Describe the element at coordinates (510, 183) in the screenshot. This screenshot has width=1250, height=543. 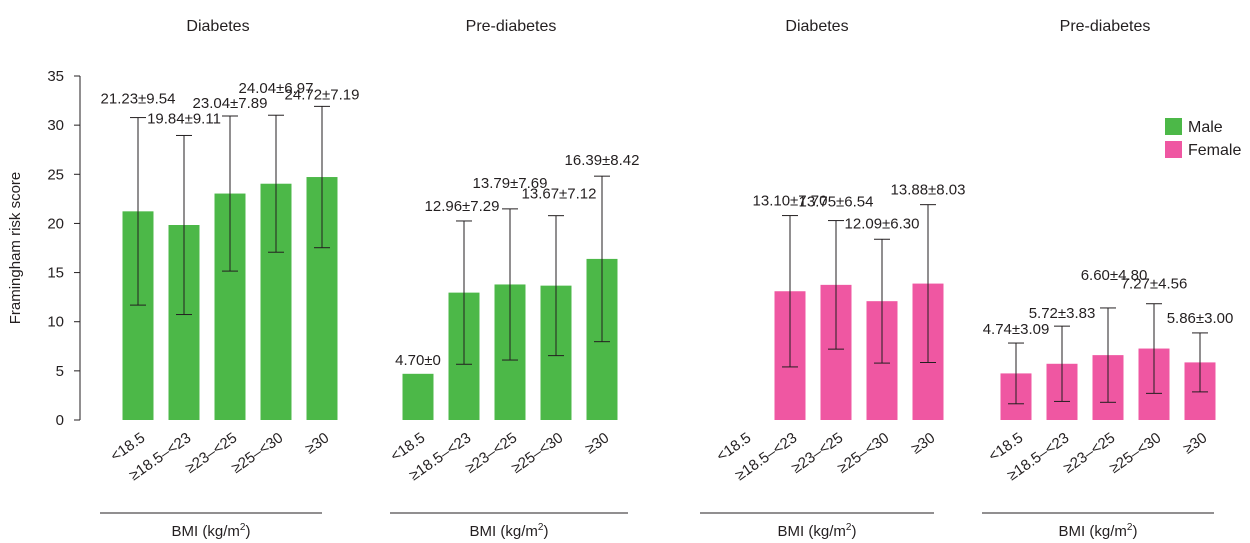
I see `data-label: 13.79±7.69` at that location.